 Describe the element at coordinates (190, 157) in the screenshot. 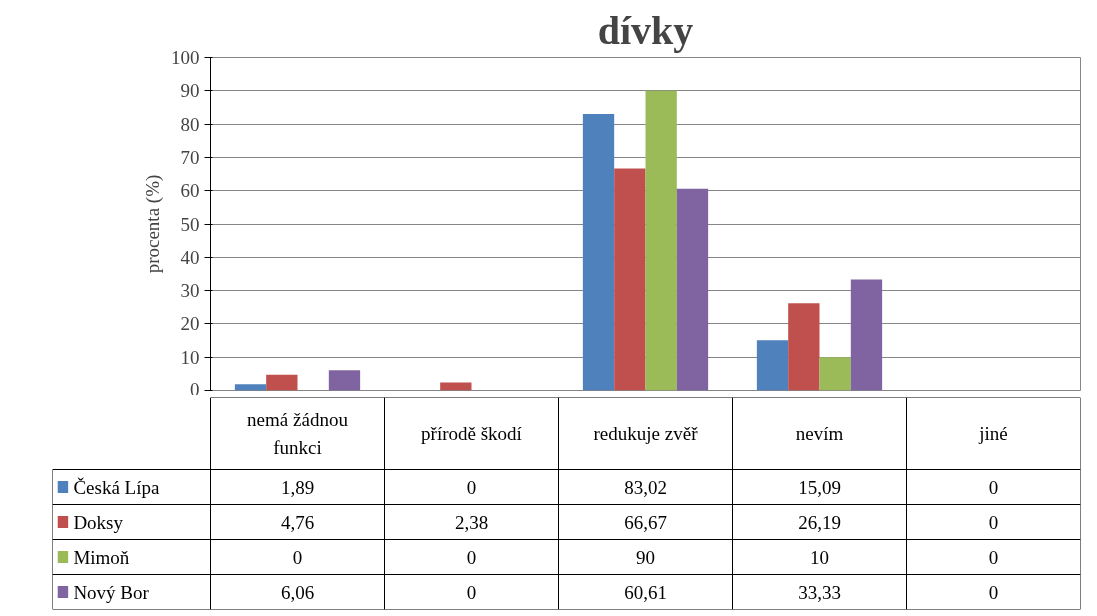

I see `y-tick-label: 70` at that location.